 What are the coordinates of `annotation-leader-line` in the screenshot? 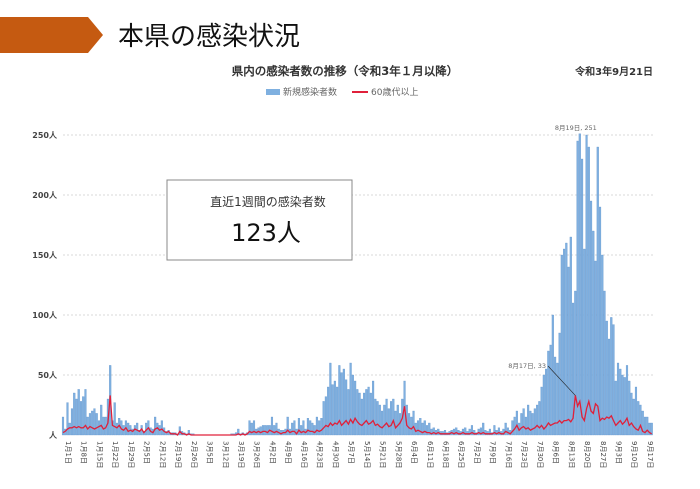 It's located at (561, 380).